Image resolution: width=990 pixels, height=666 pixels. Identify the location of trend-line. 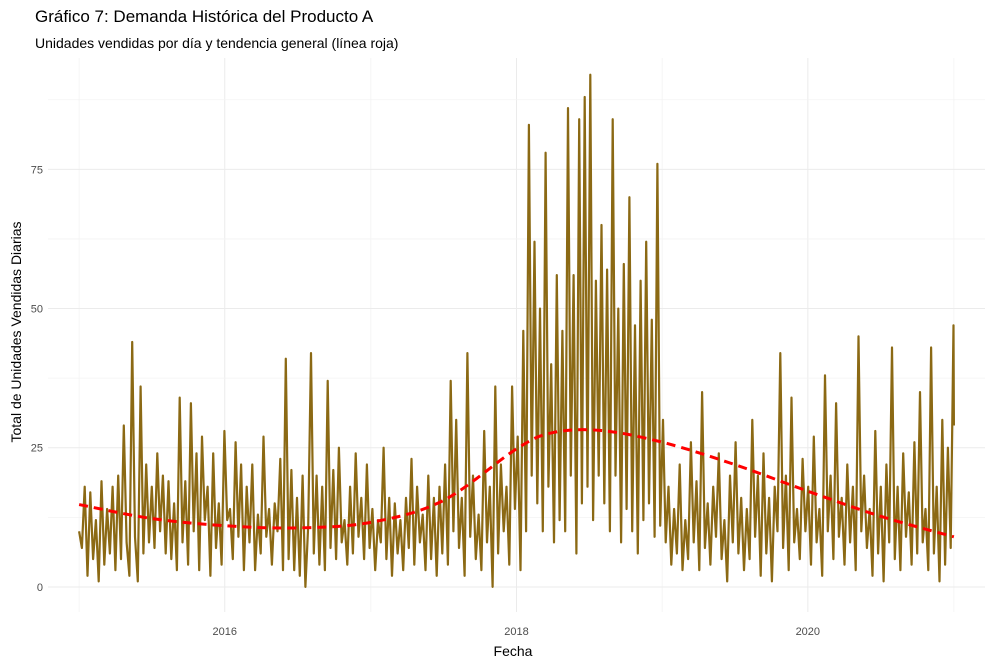
(516, 483).